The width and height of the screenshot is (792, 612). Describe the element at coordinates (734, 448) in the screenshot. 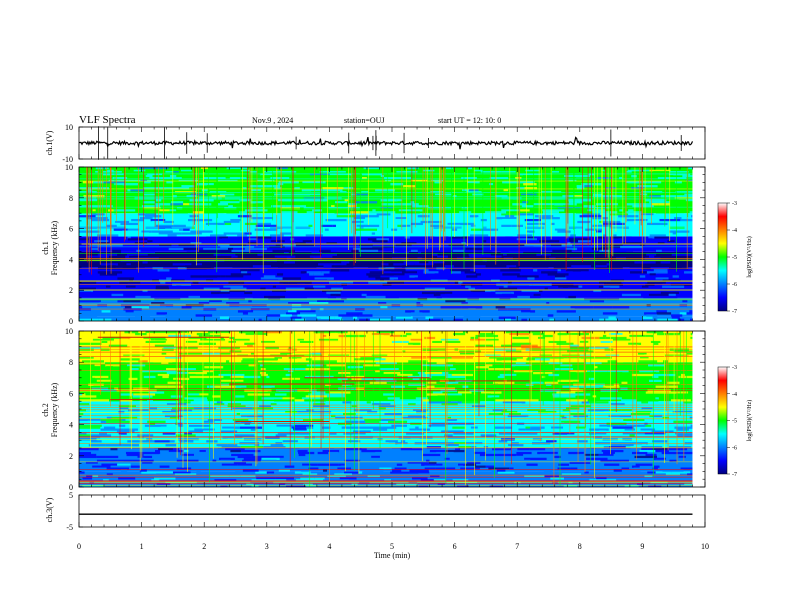

I see `colorbar-tick-label: -6` at that location.